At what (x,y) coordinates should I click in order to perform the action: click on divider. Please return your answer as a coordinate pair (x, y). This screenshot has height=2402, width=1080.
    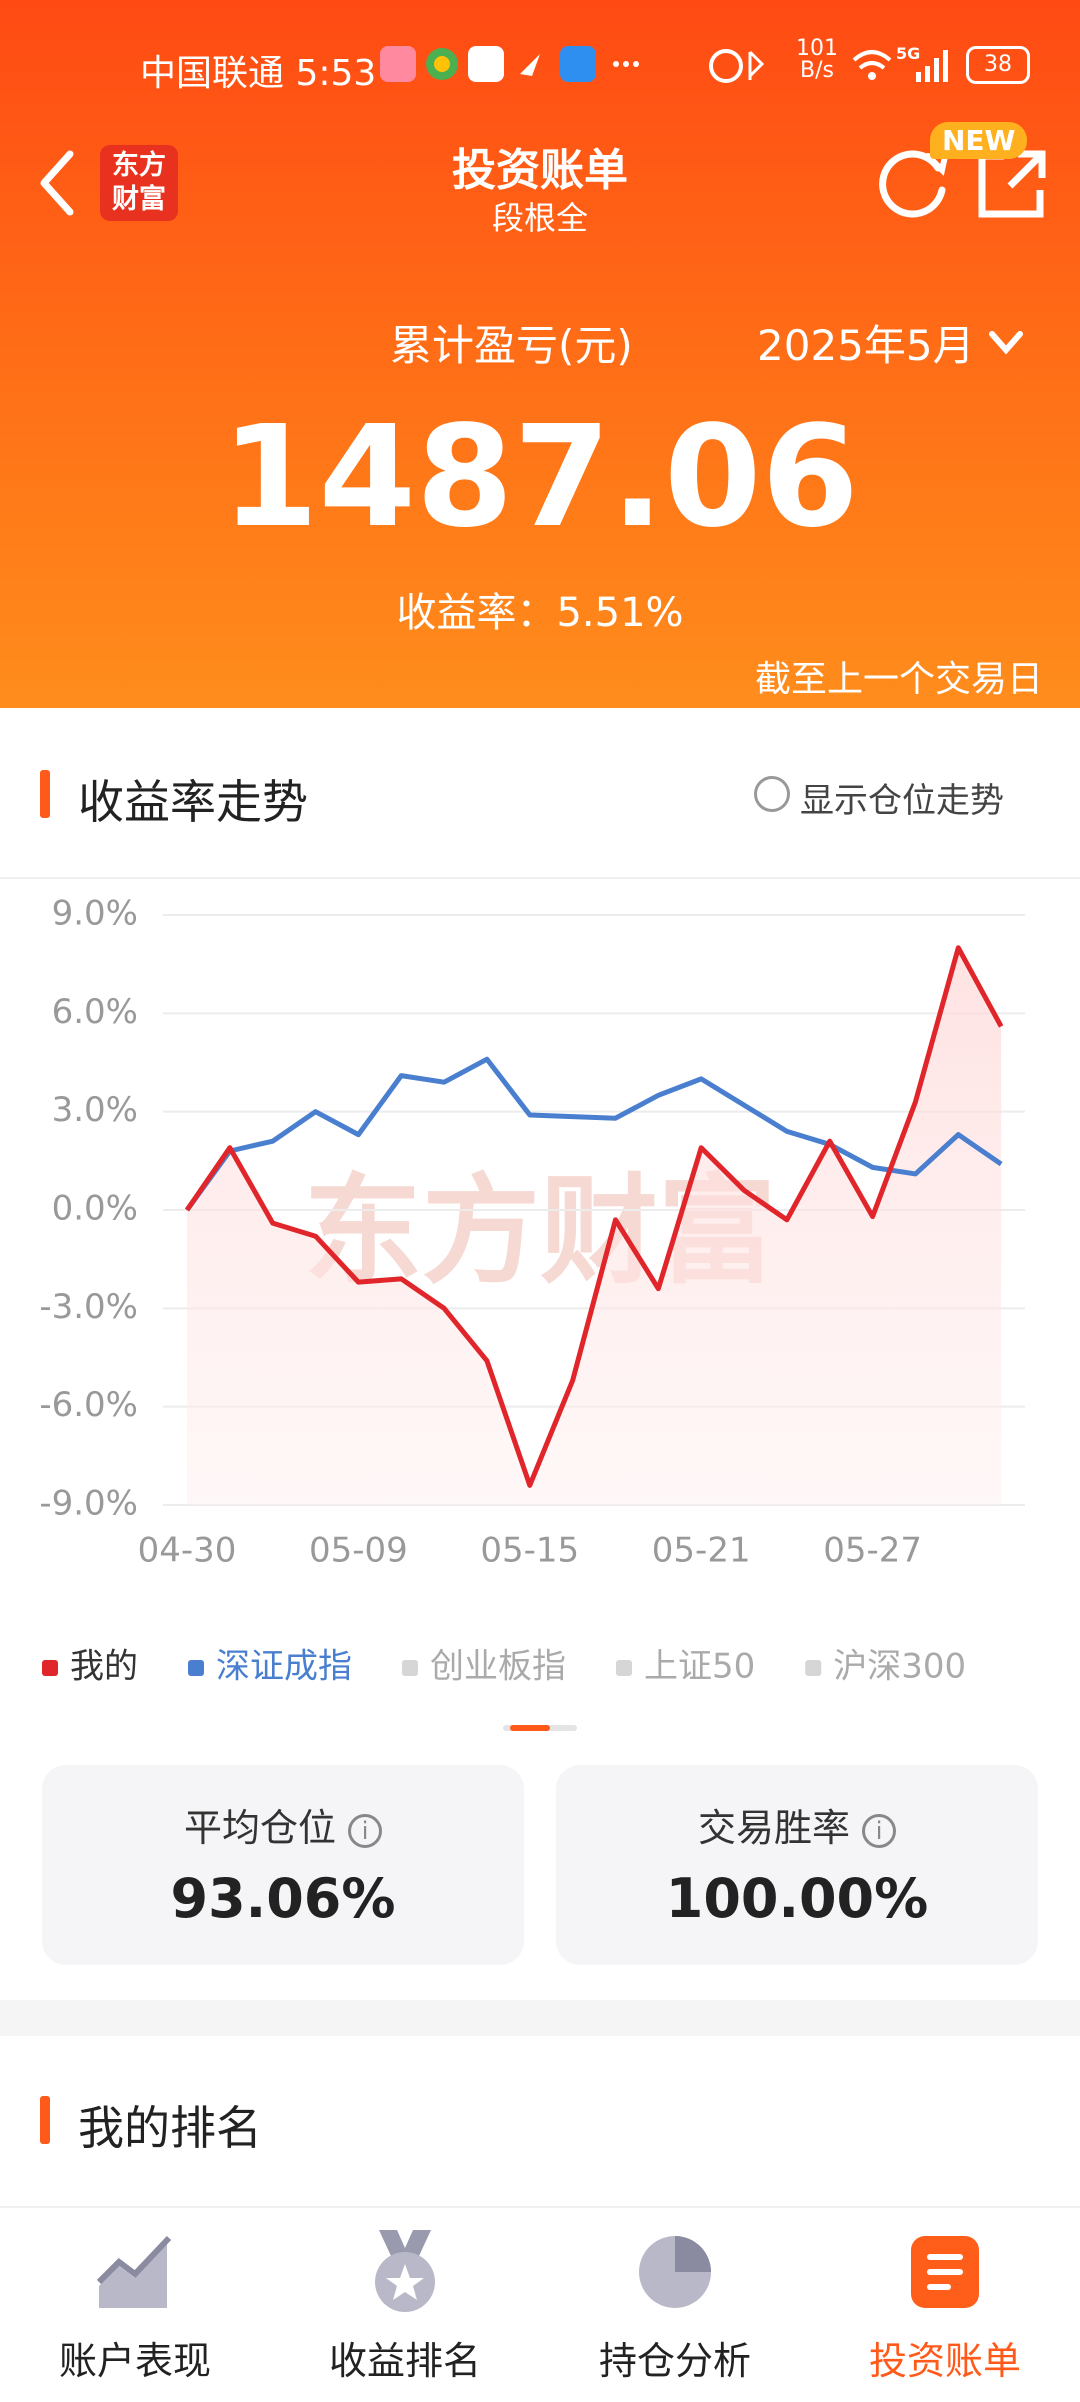
    Looking at the image, I should click on (540, 878).